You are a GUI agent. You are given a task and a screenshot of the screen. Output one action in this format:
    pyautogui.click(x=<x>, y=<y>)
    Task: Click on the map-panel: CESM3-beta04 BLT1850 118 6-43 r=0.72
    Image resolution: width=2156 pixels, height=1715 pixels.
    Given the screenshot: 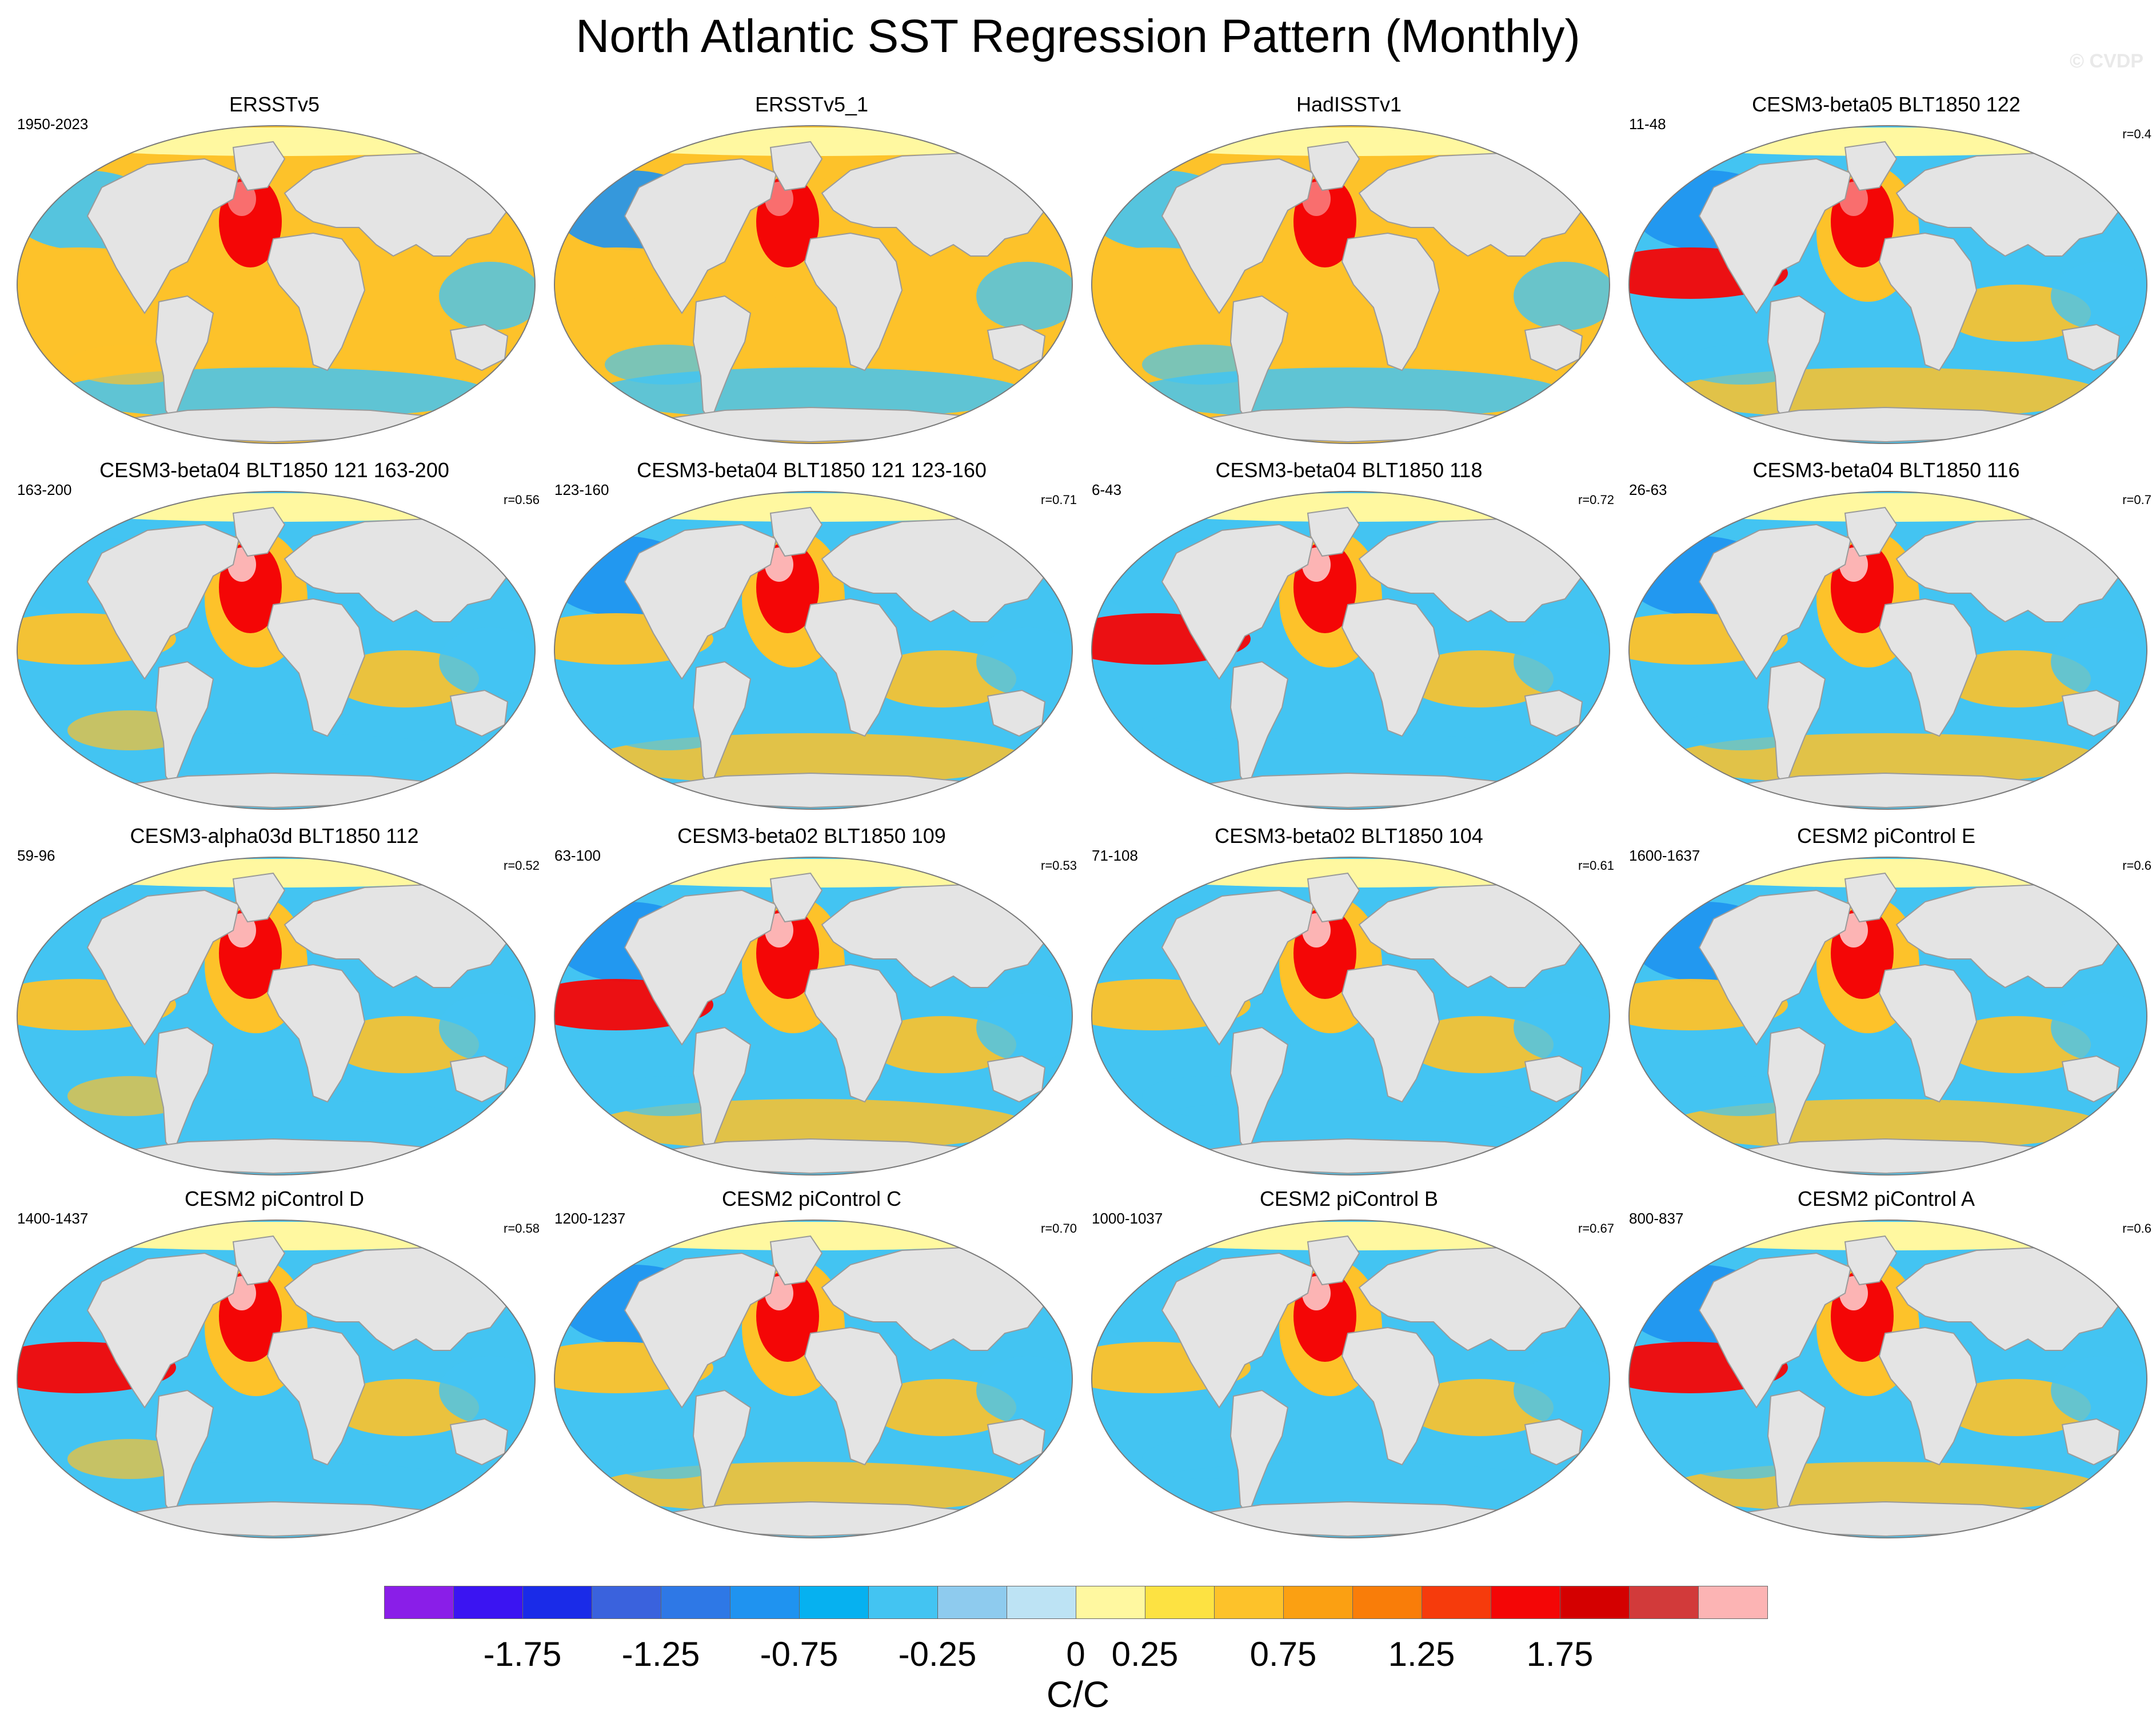 What is the action you would take?
    pyautogui.click(x=1349, y=634)
    